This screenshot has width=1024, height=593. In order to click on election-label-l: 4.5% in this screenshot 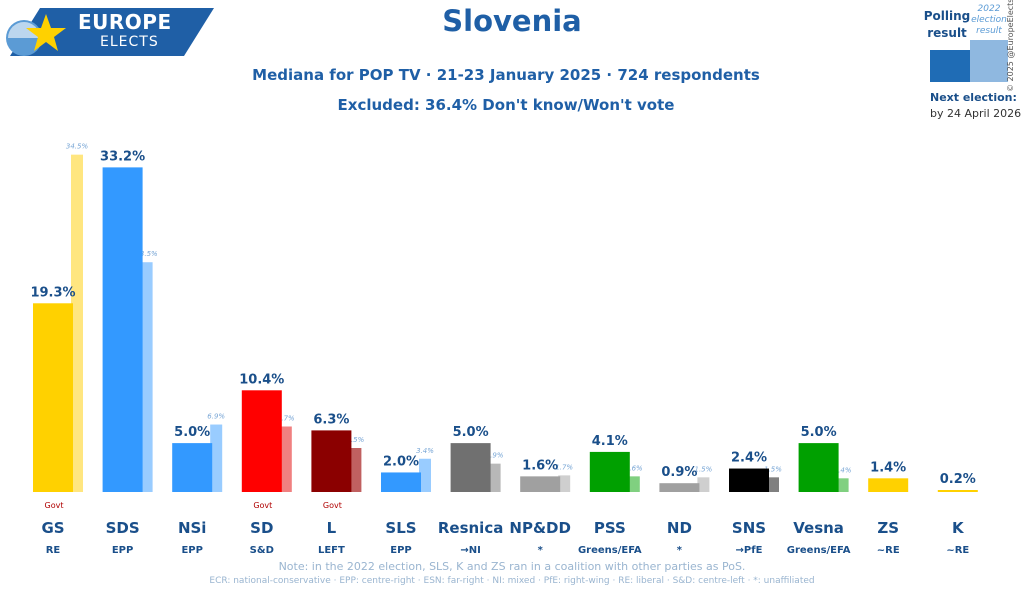, I will do `click(356, 440)`.